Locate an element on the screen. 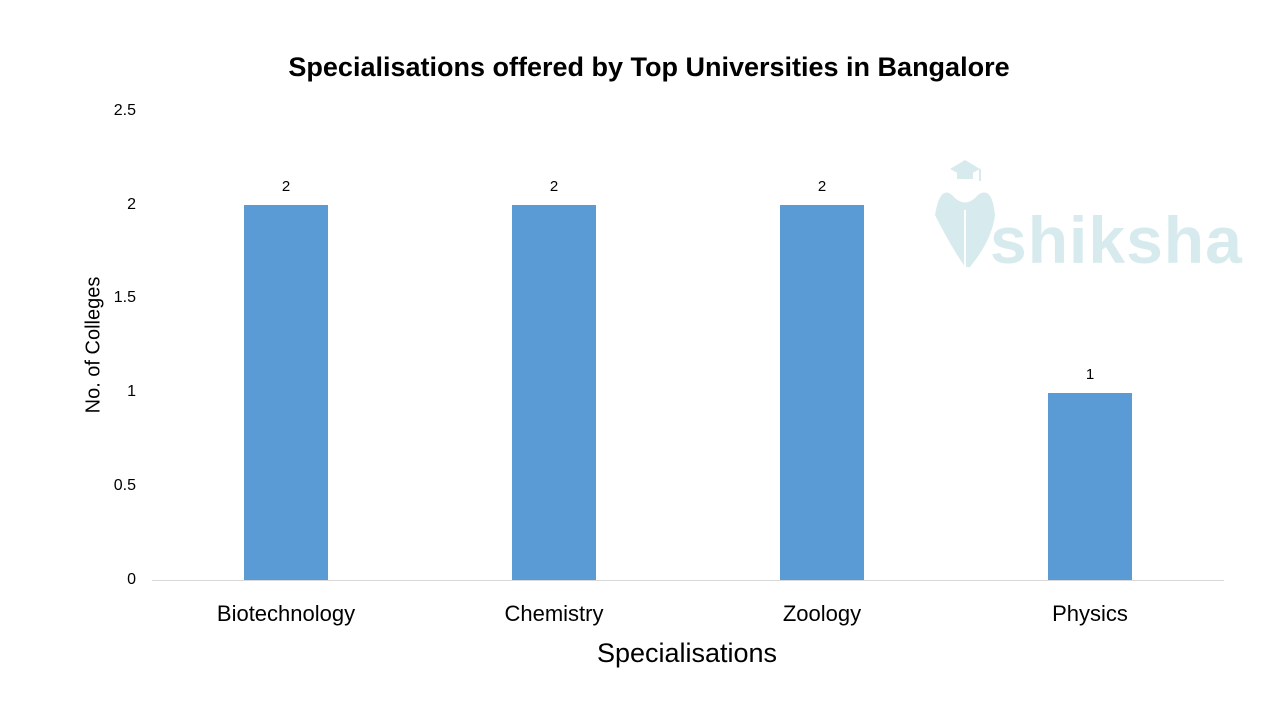 Image resolution: width=1280 pixels, height=720 pixels. x-tick: Physics is located at coordinates (1090, 613).